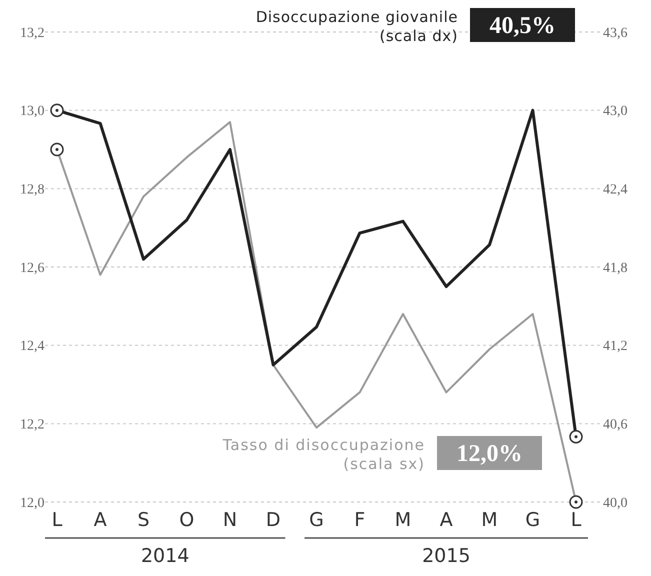 The image size is (651, 576). What do you see at coordinates (32, 425) in the screenshot?
I see `y-tick-label: 12,2` at bounding box center [32, 425].